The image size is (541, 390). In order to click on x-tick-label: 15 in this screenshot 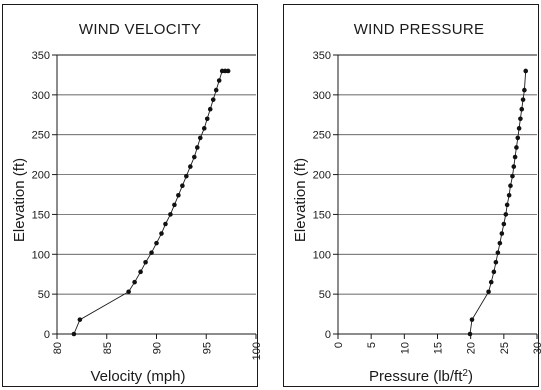, I will do `click(439, 348)`.